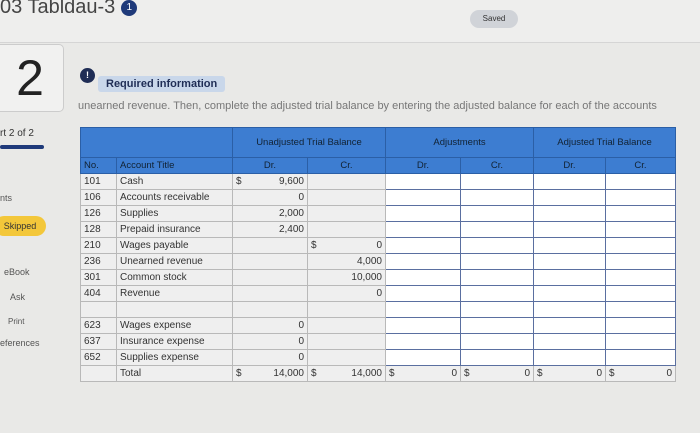 Image resolution: width=700 pixels, height=433 pixels. What do you see at coordinates (17, 133) in the screenshot?
I see `part-indicator: rt 2 of 2` at bounding box center [17, 133].